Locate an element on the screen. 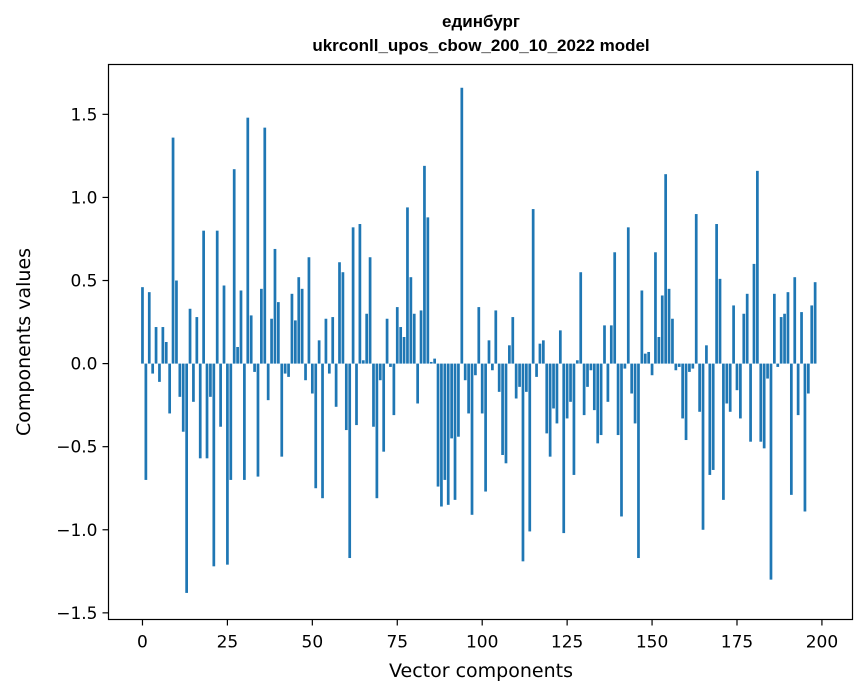 The image size is (867, 696). y-tick-label: 1.5 is located at coordinates (83, 115).